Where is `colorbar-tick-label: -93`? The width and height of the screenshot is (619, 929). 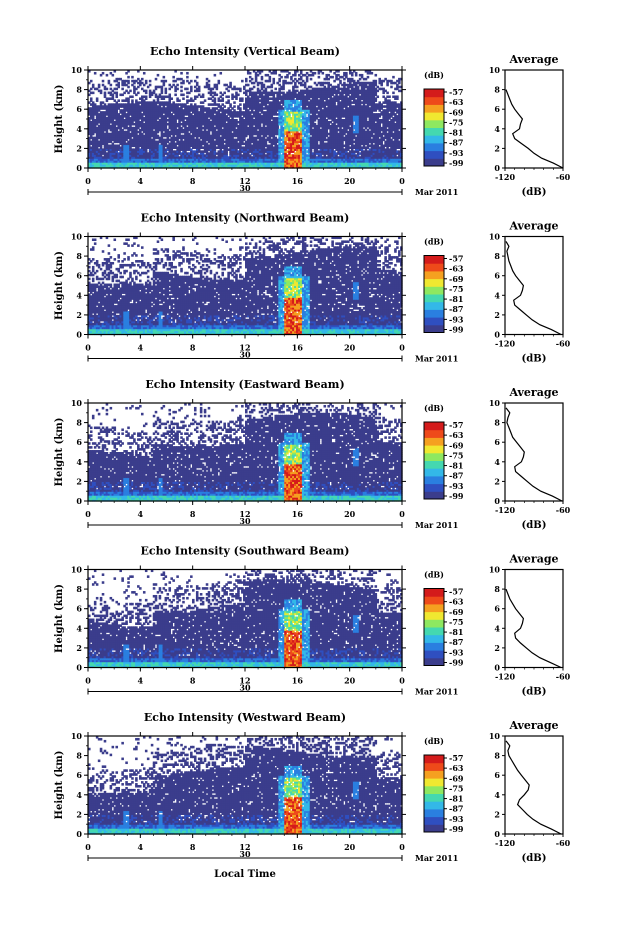 colorbar-tick-label: -93 is located at coordinates (456, 652).